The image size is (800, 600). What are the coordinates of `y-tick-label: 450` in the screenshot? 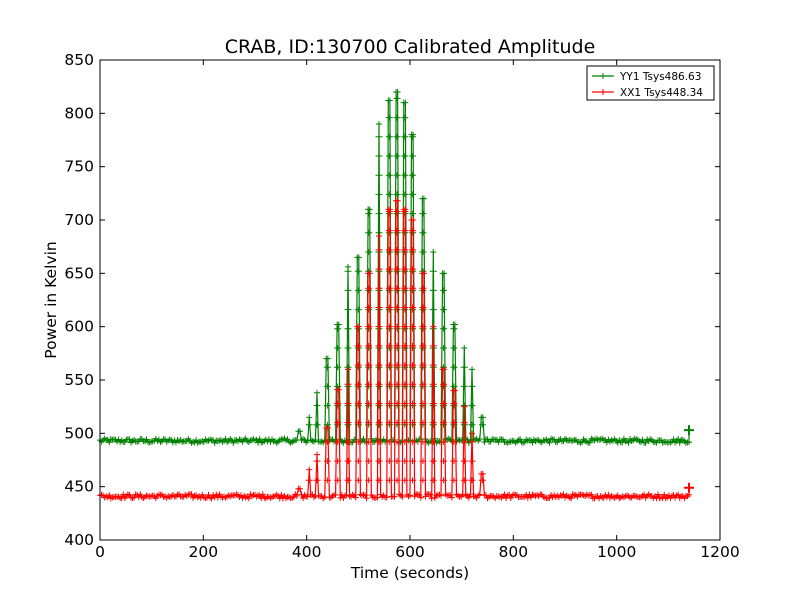 It's located at (79, 487).